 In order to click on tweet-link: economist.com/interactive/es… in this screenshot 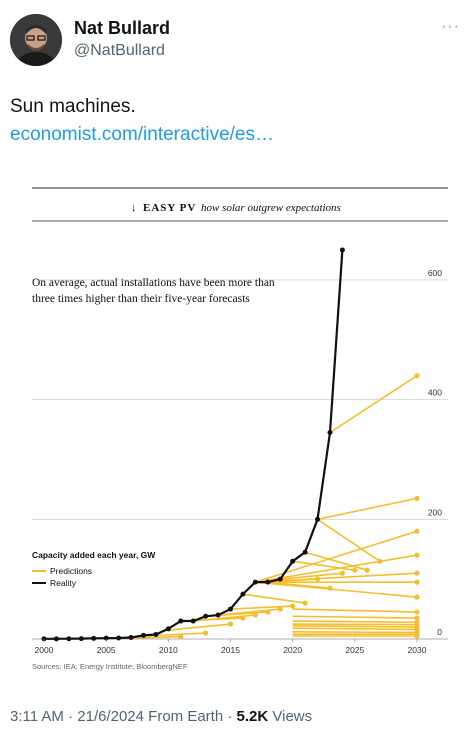, I will do `click(142, 134)`.